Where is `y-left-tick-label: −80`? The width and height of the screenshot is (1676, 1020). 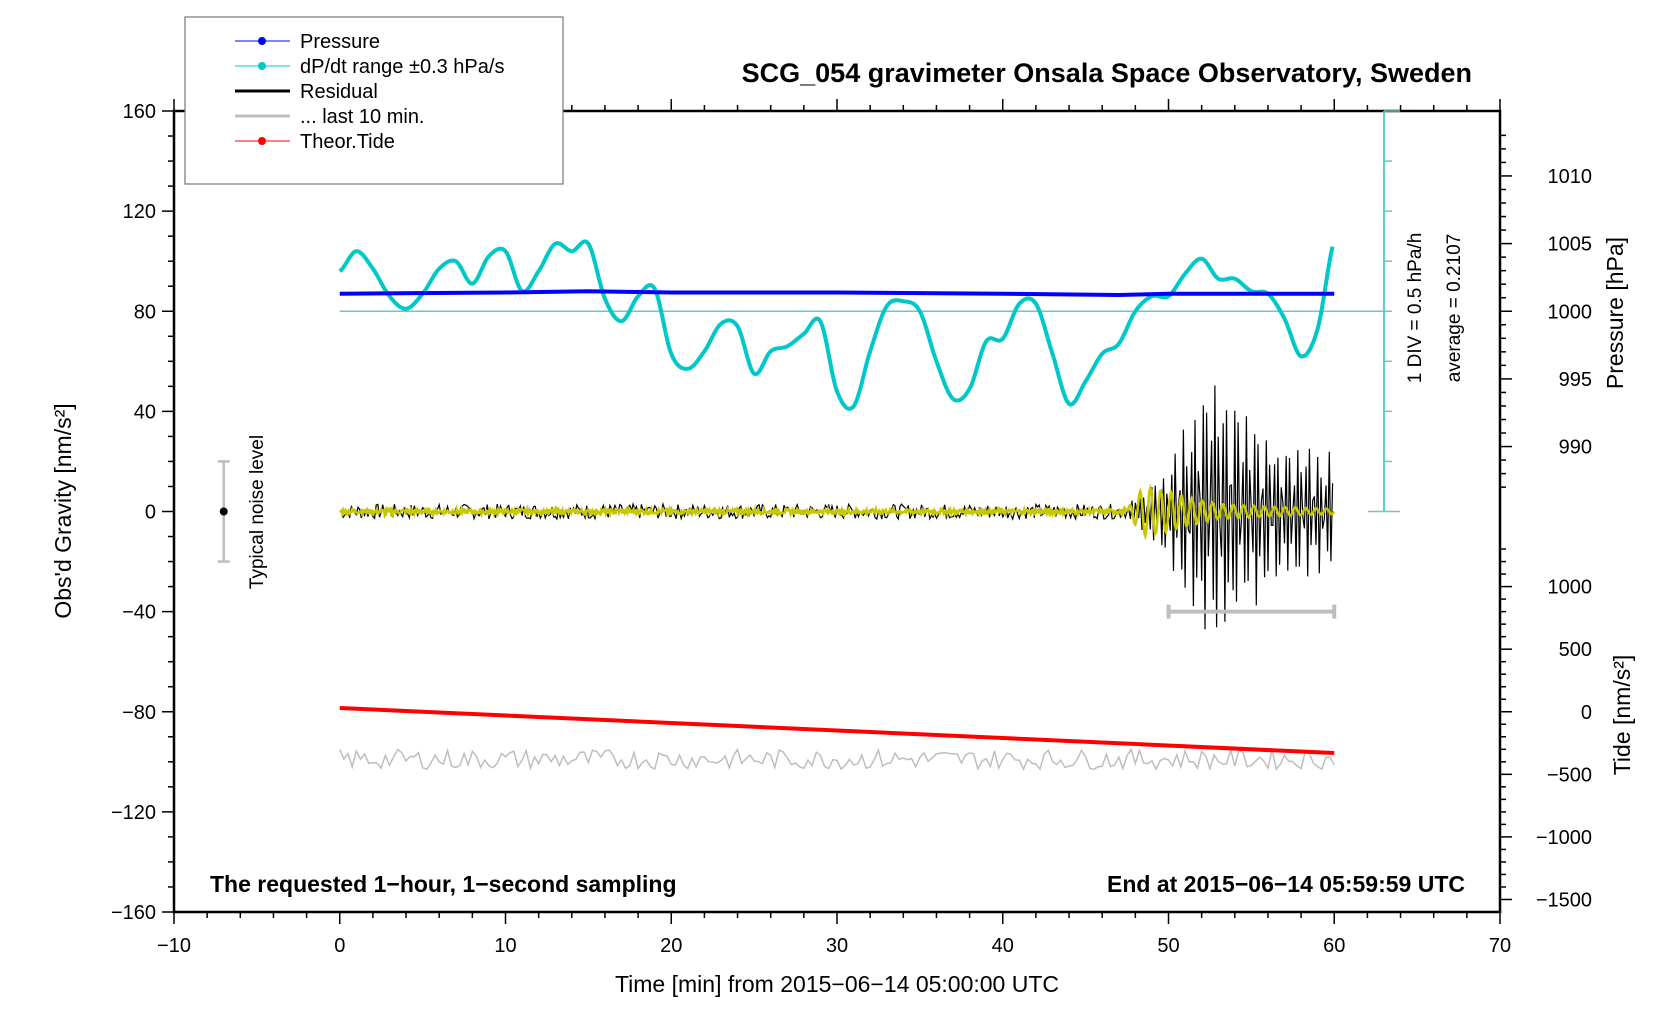
y-left-tick-label: −80 is located at coordinates (139, 713).